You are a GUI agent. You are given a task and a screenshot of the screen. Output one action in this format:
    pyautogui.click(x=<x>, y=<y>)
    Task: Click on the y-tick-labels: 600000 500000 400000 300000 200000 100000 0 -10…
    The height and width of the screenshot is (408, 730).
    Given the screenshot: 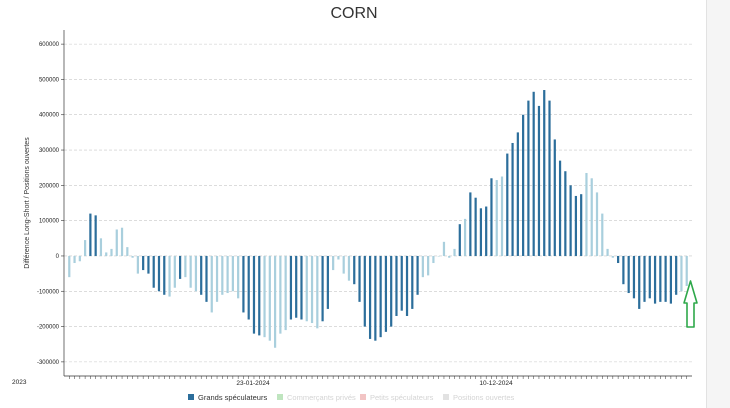 What is the action you would take?
    pyautogui.click(x=50, y=204)
    